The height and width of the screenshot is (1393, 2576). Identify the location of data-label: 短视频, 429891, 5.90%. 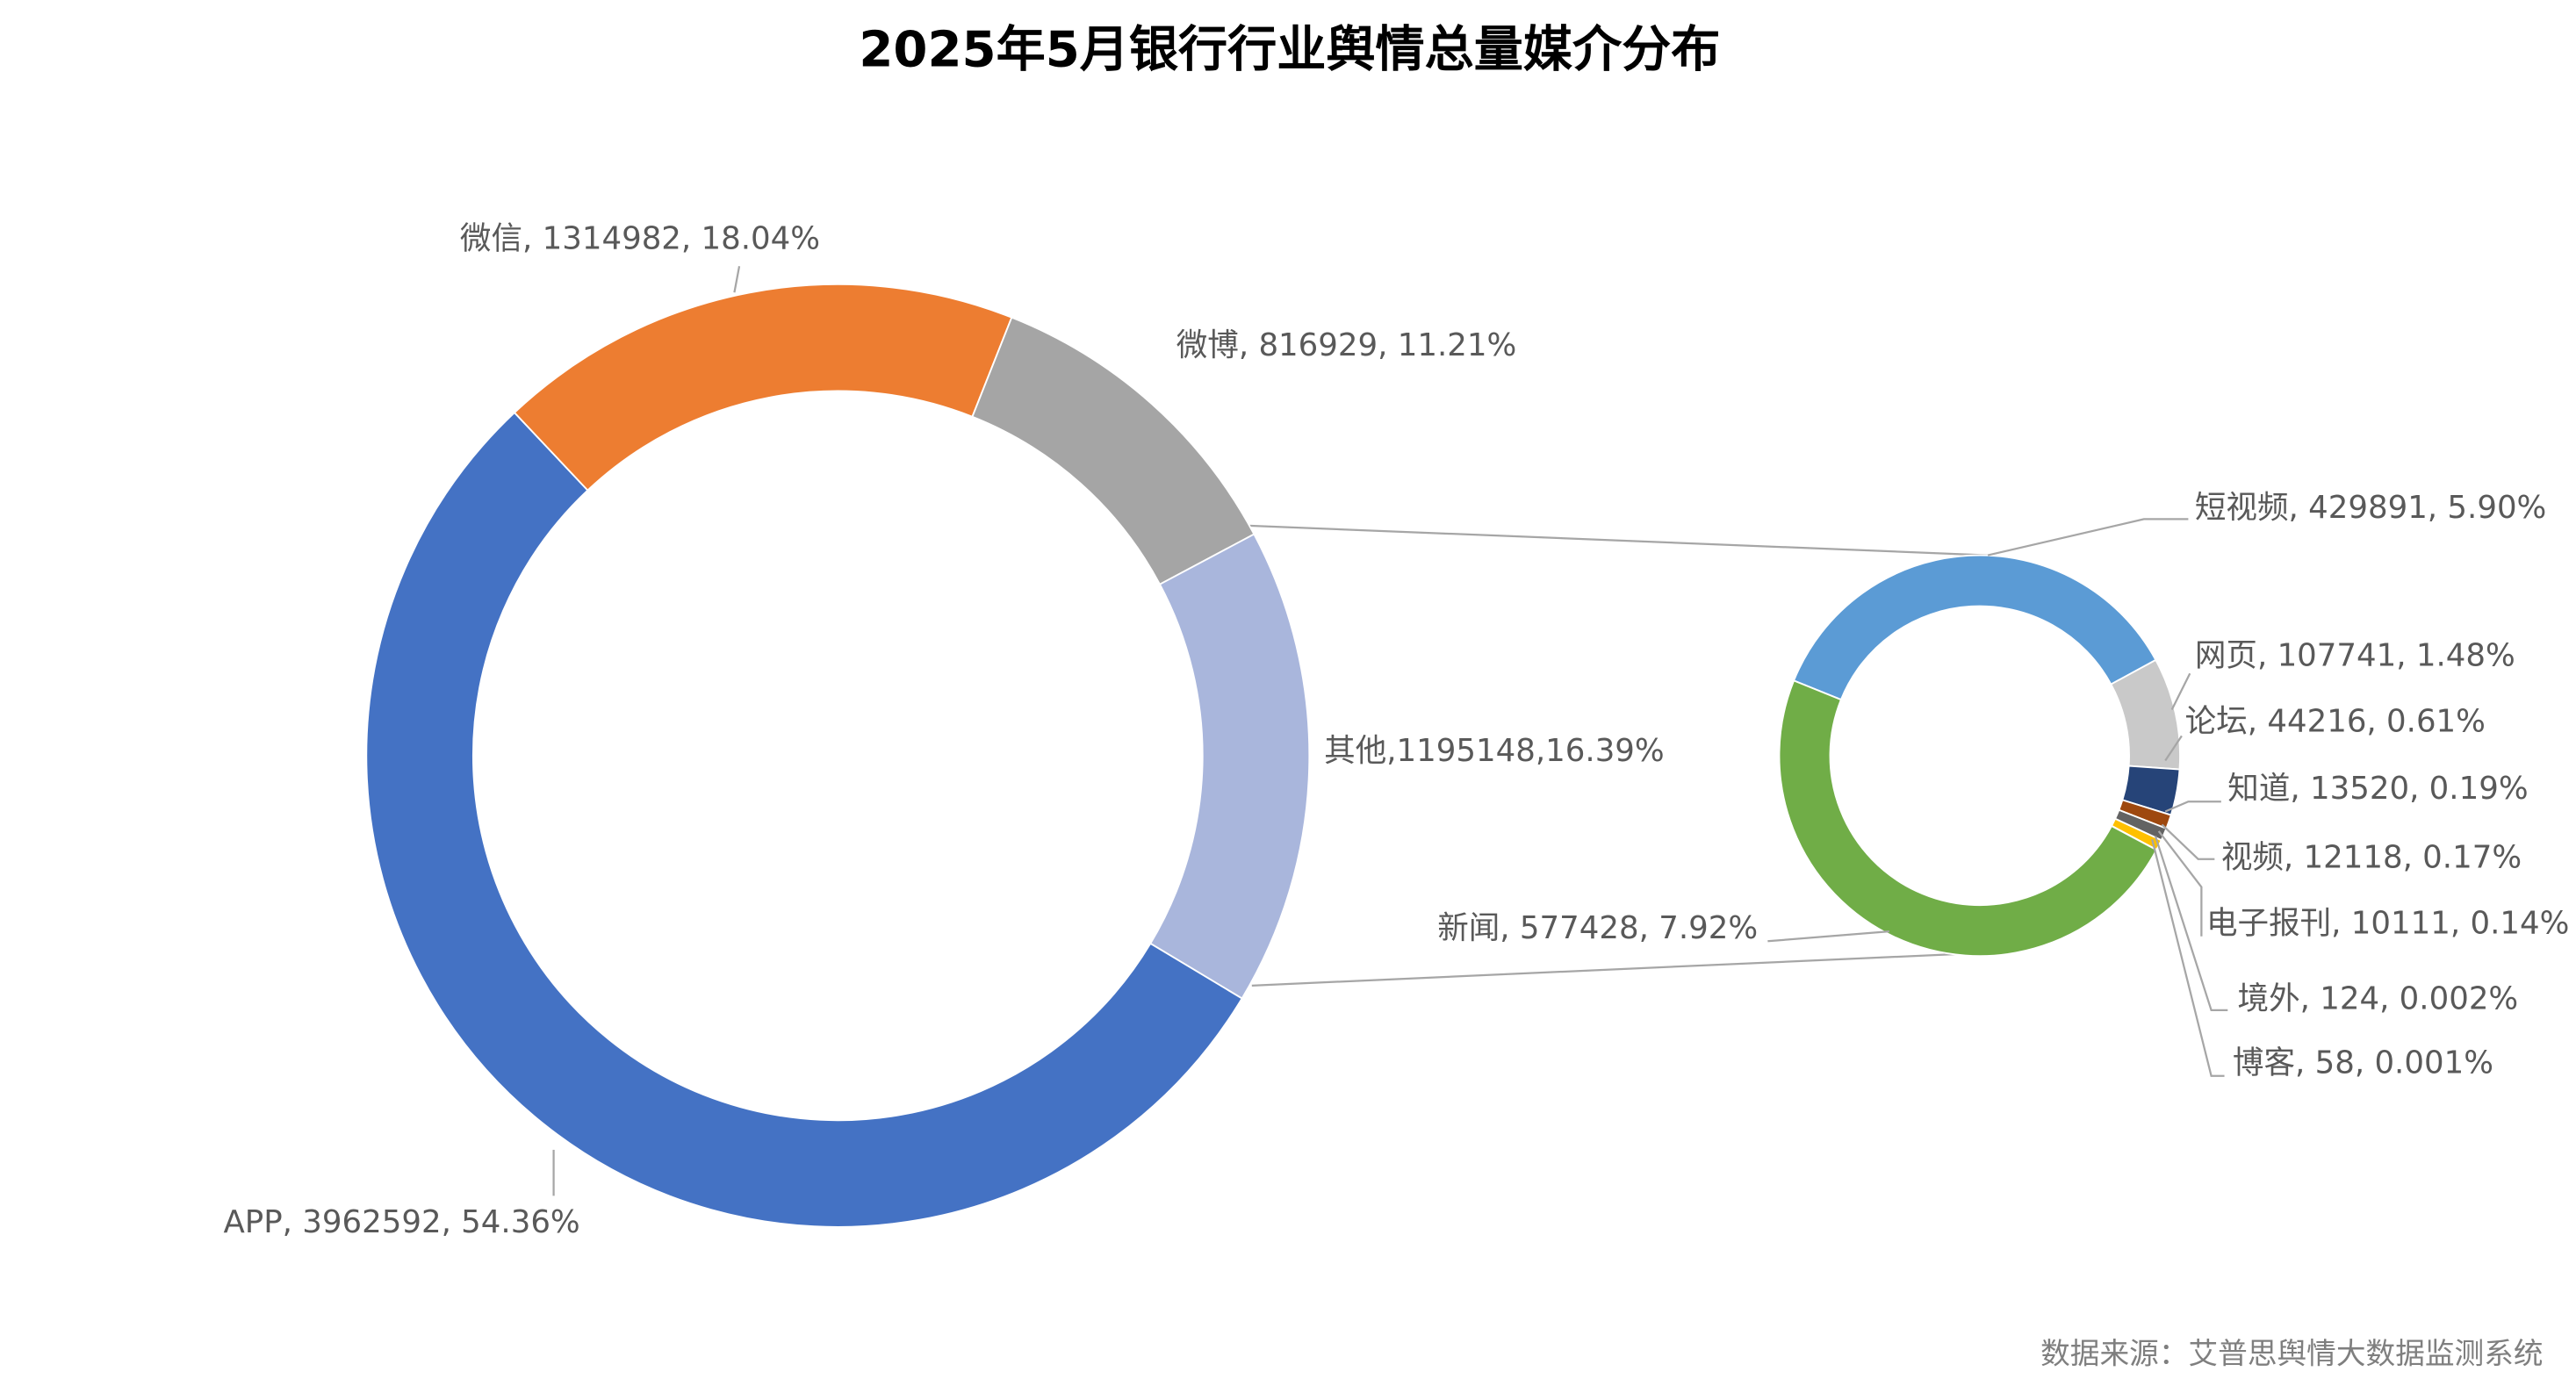
(2370, 508).